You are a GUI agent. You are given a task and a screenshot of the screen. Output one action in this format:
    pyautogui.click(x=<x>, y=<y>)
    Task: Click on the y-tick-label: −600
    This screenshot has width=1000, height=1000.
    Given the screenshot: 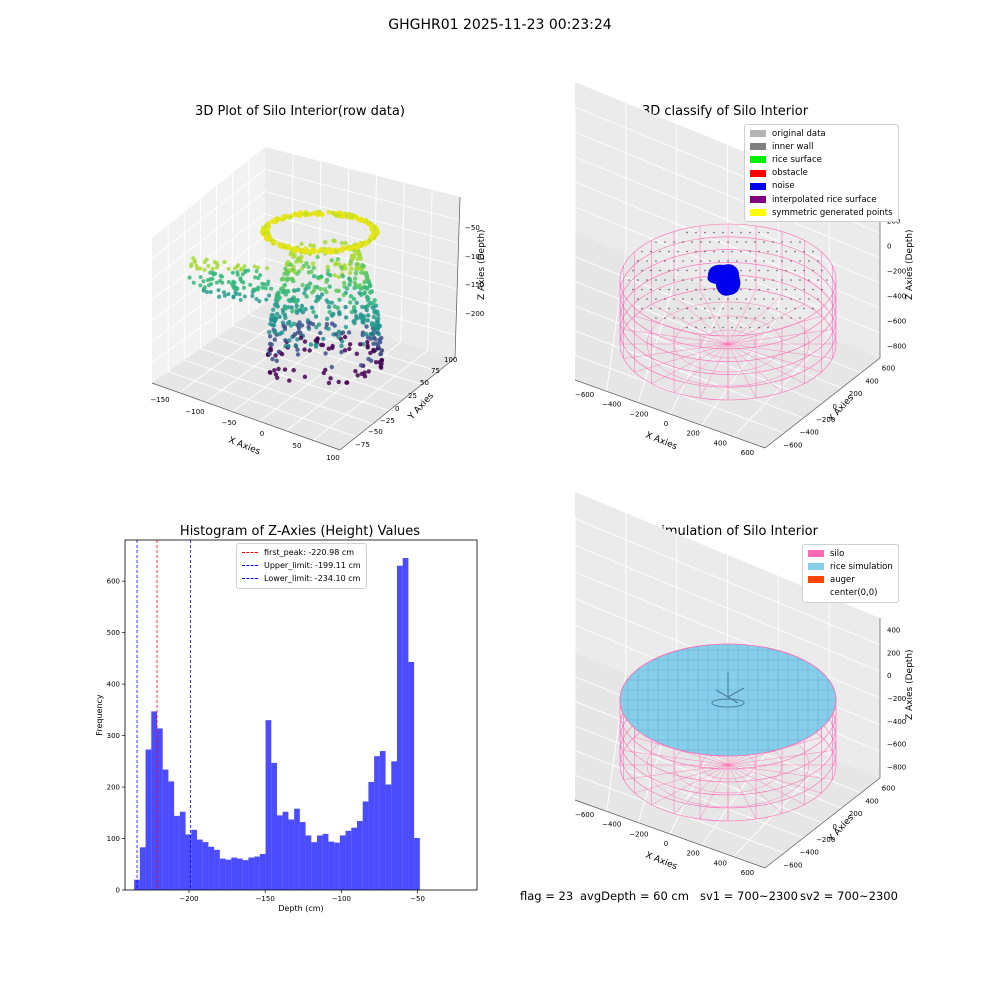 What is the action you would take?
    pyautogui.click(x=792, y=866)
    